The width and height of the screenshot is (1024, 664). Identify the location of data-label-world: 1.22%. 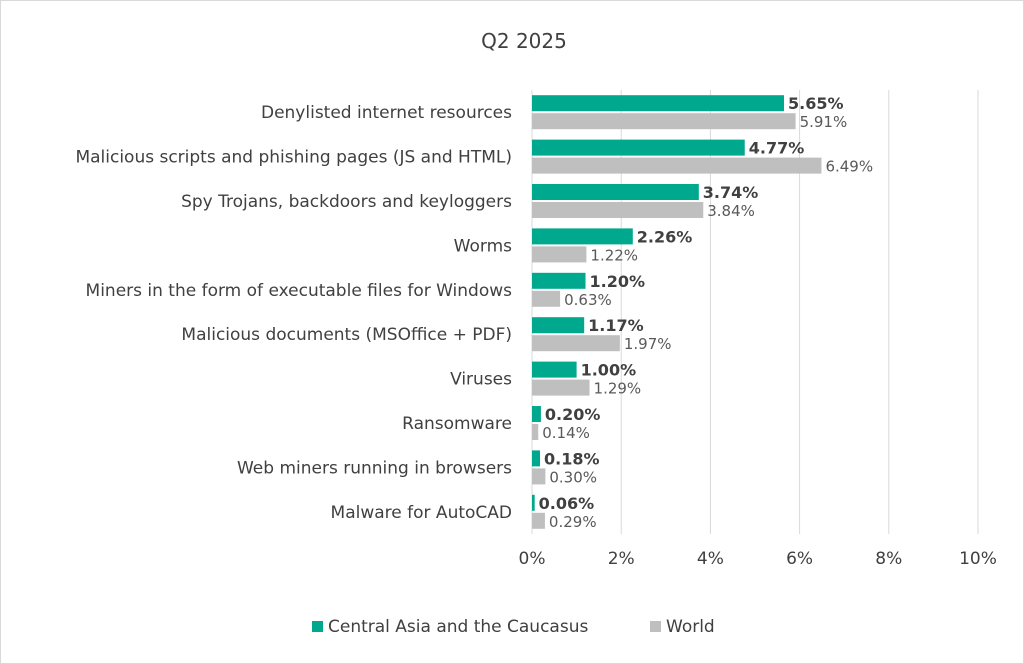
(614, 255).